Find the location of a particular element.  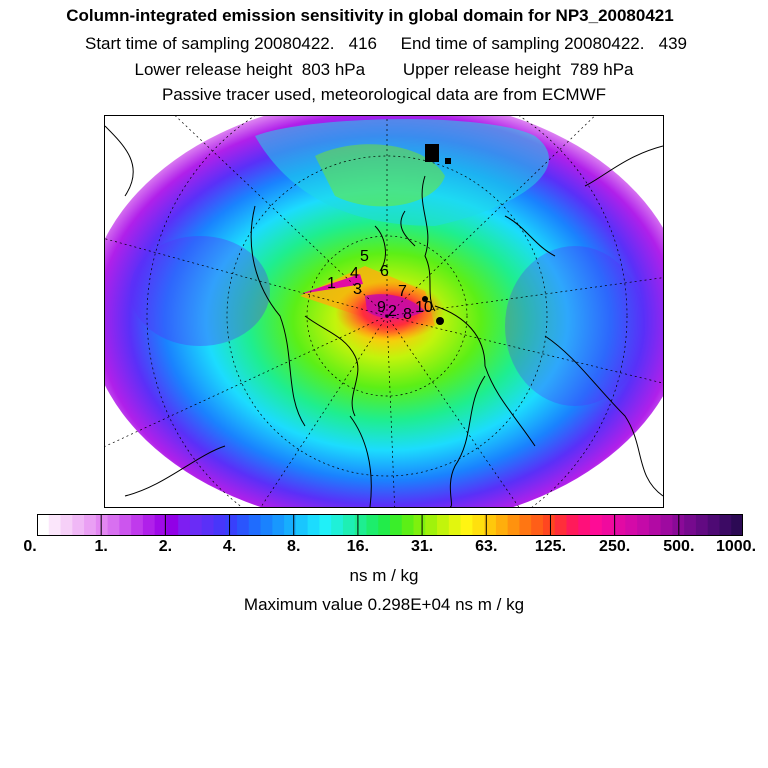

colorbar-tick-label: 500. is located at coordinates (679, 546).